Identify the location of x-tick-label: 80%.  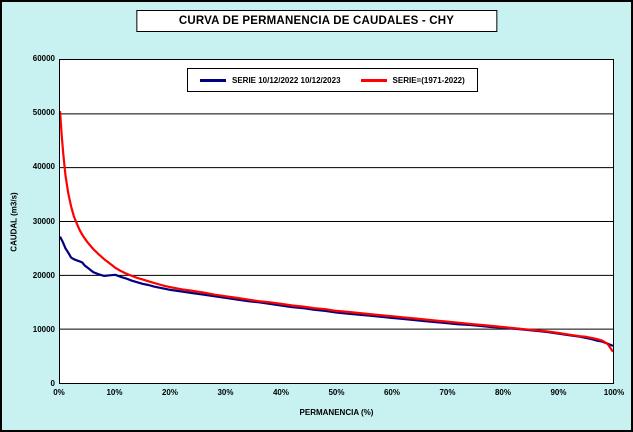
(502, 392).